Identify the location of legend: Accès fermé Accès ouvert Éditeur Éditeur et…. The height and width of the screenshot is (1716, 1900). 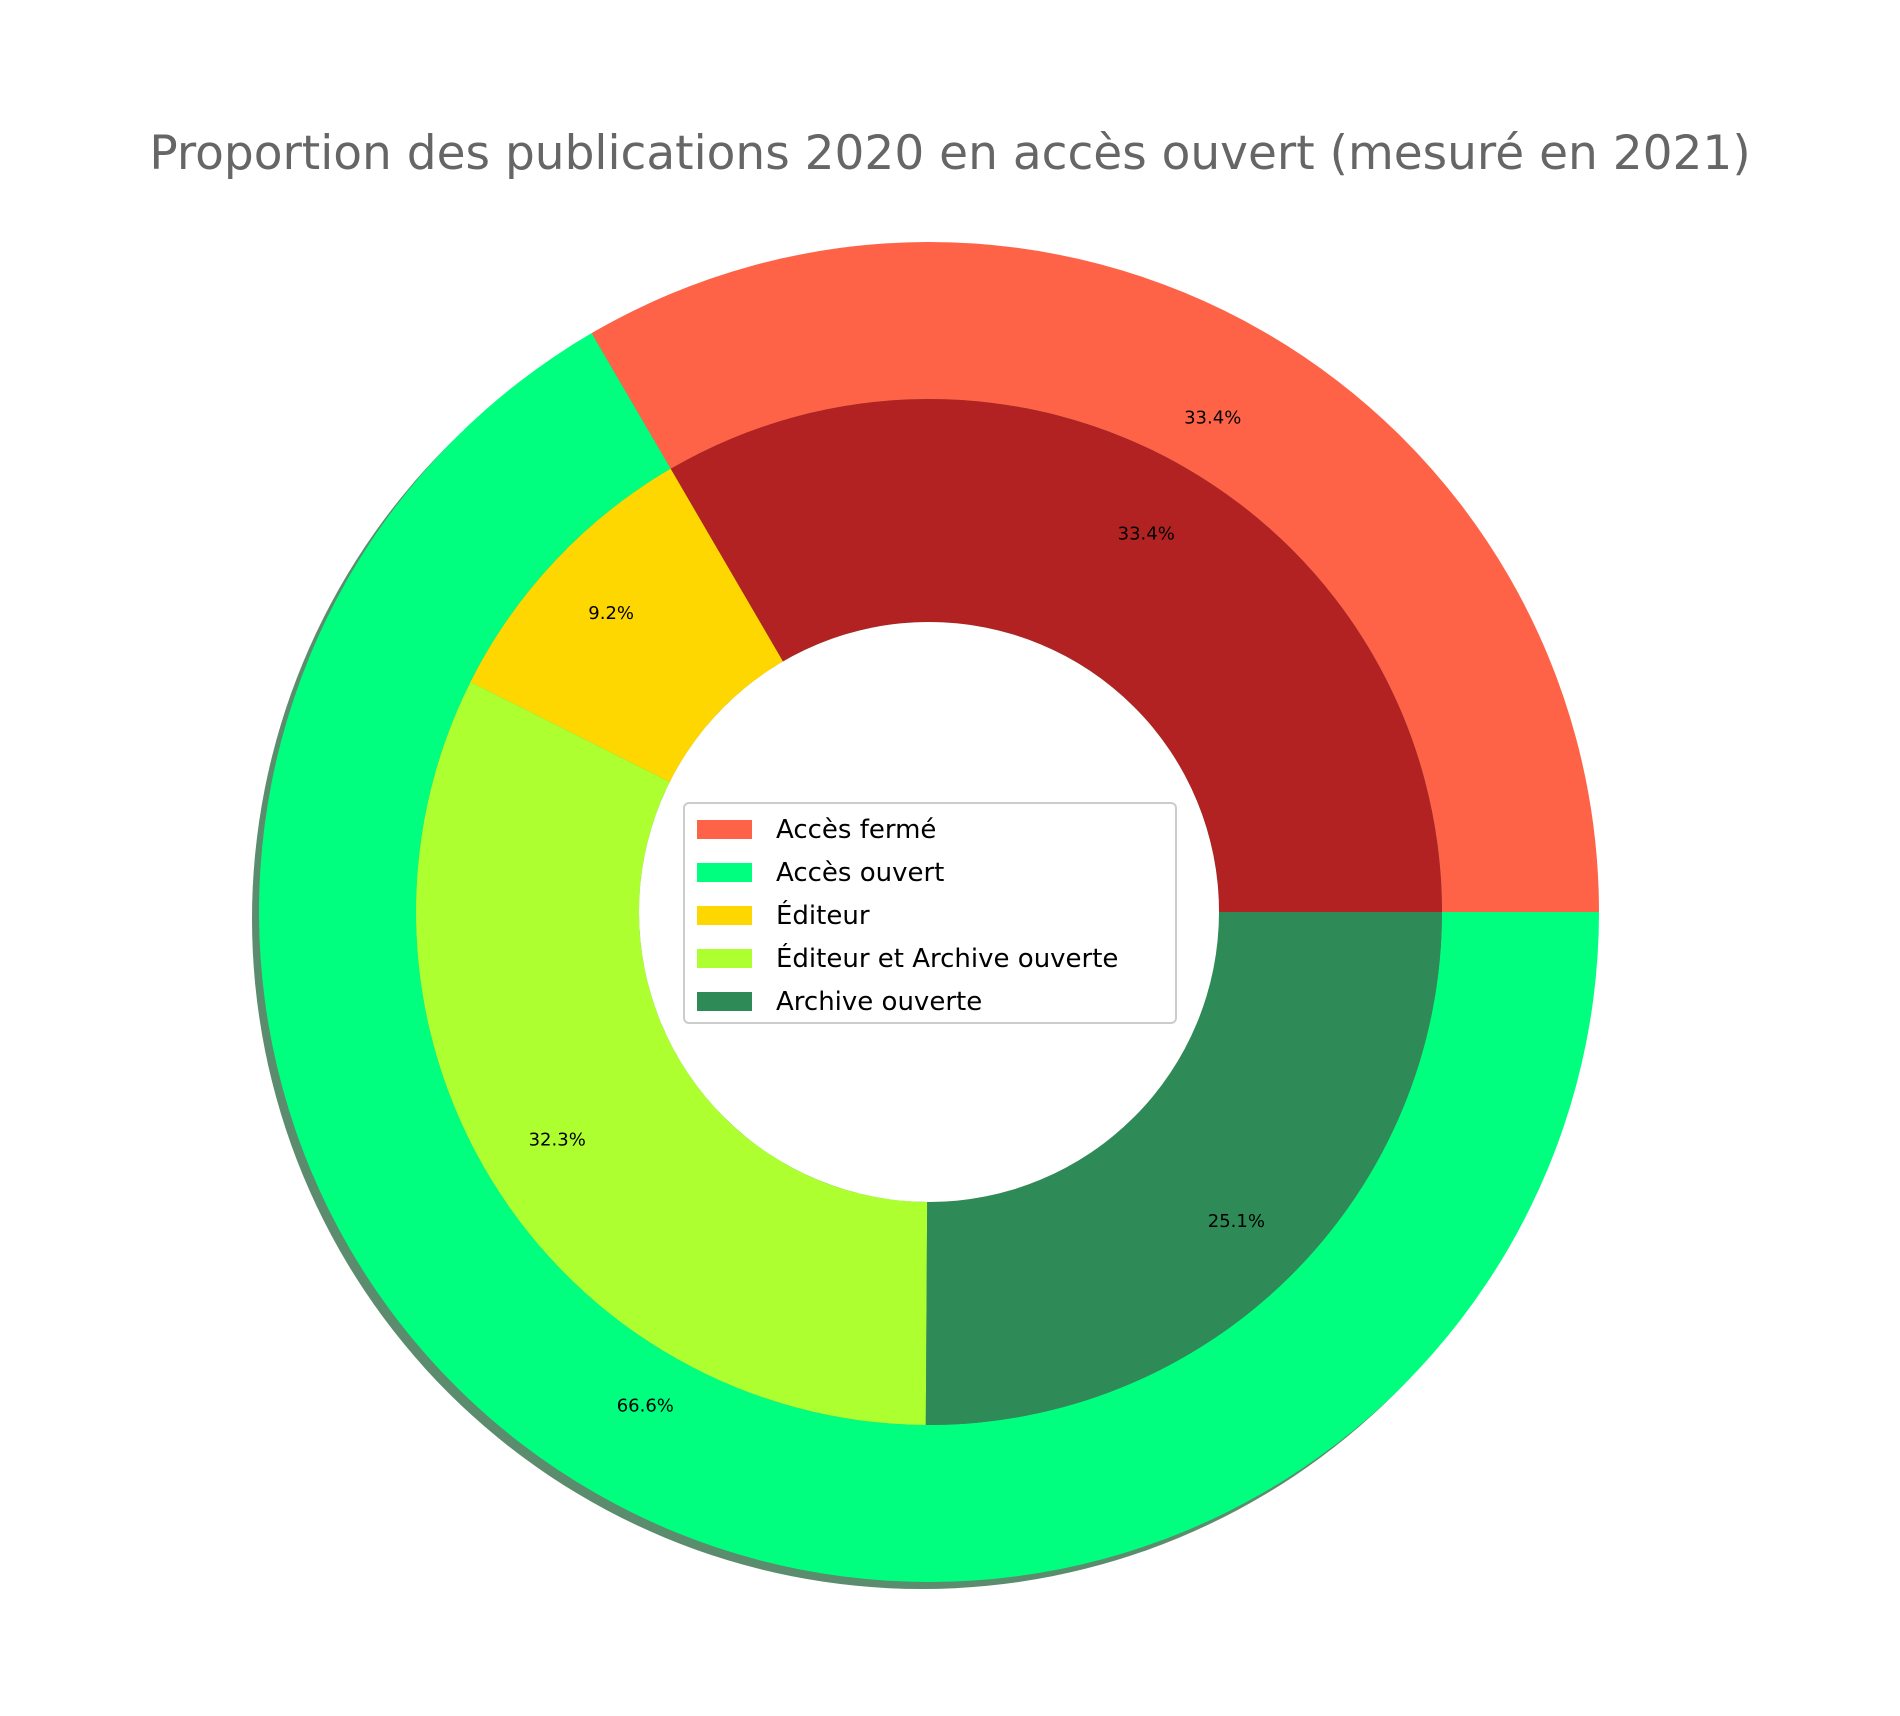
(930, 913).